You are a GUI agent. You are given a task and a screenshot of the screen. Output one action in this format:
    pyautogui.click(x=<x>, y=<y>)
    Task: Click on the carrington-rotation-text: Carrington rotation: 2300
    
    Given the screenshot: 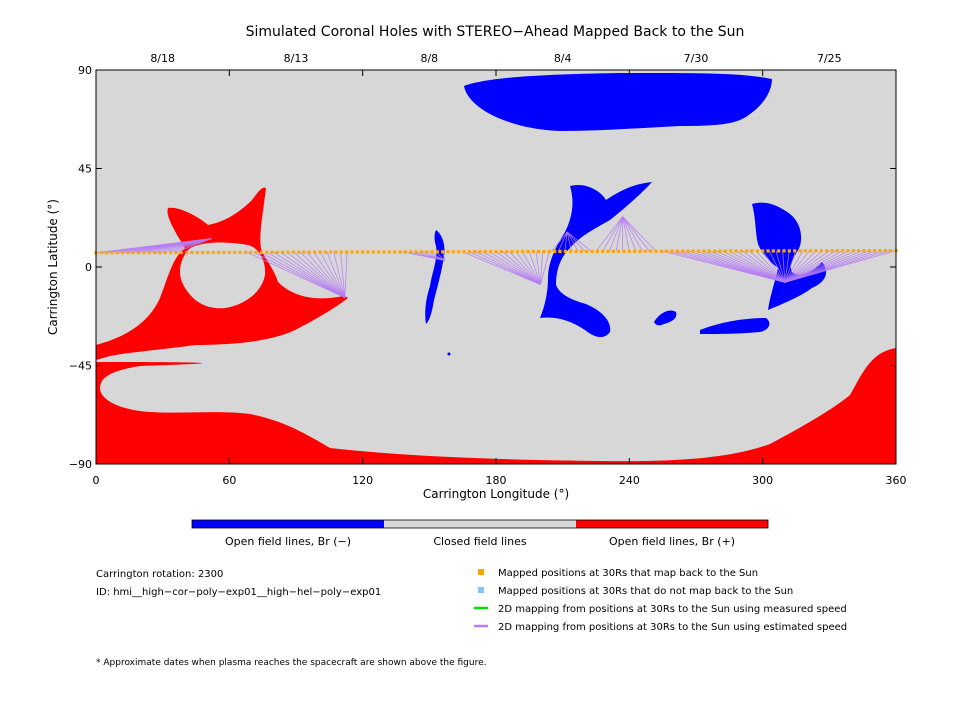 What is the action you would take?
    pyautogui.click(x=159, y=574)
    